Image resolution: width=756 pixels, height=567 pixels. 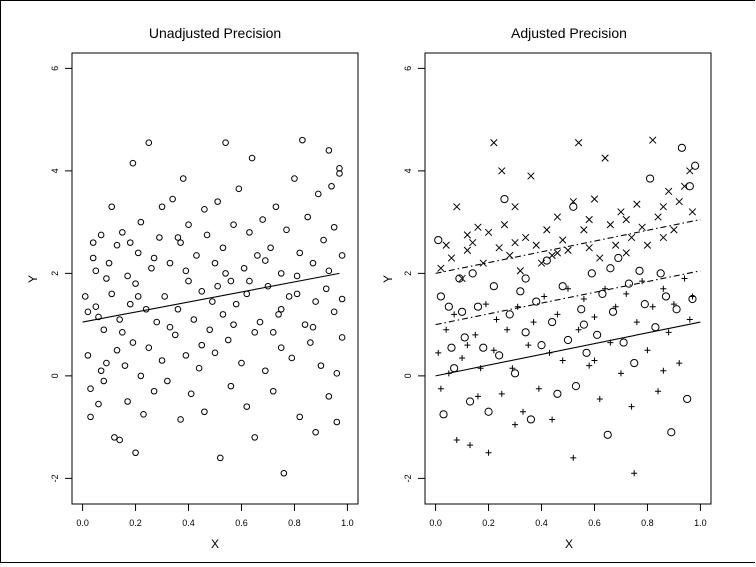 What do you see at coordinates (569, 33) in the screenshot?
I see `chart-title: Adjusted Precision` at bounding box center [569, 33].